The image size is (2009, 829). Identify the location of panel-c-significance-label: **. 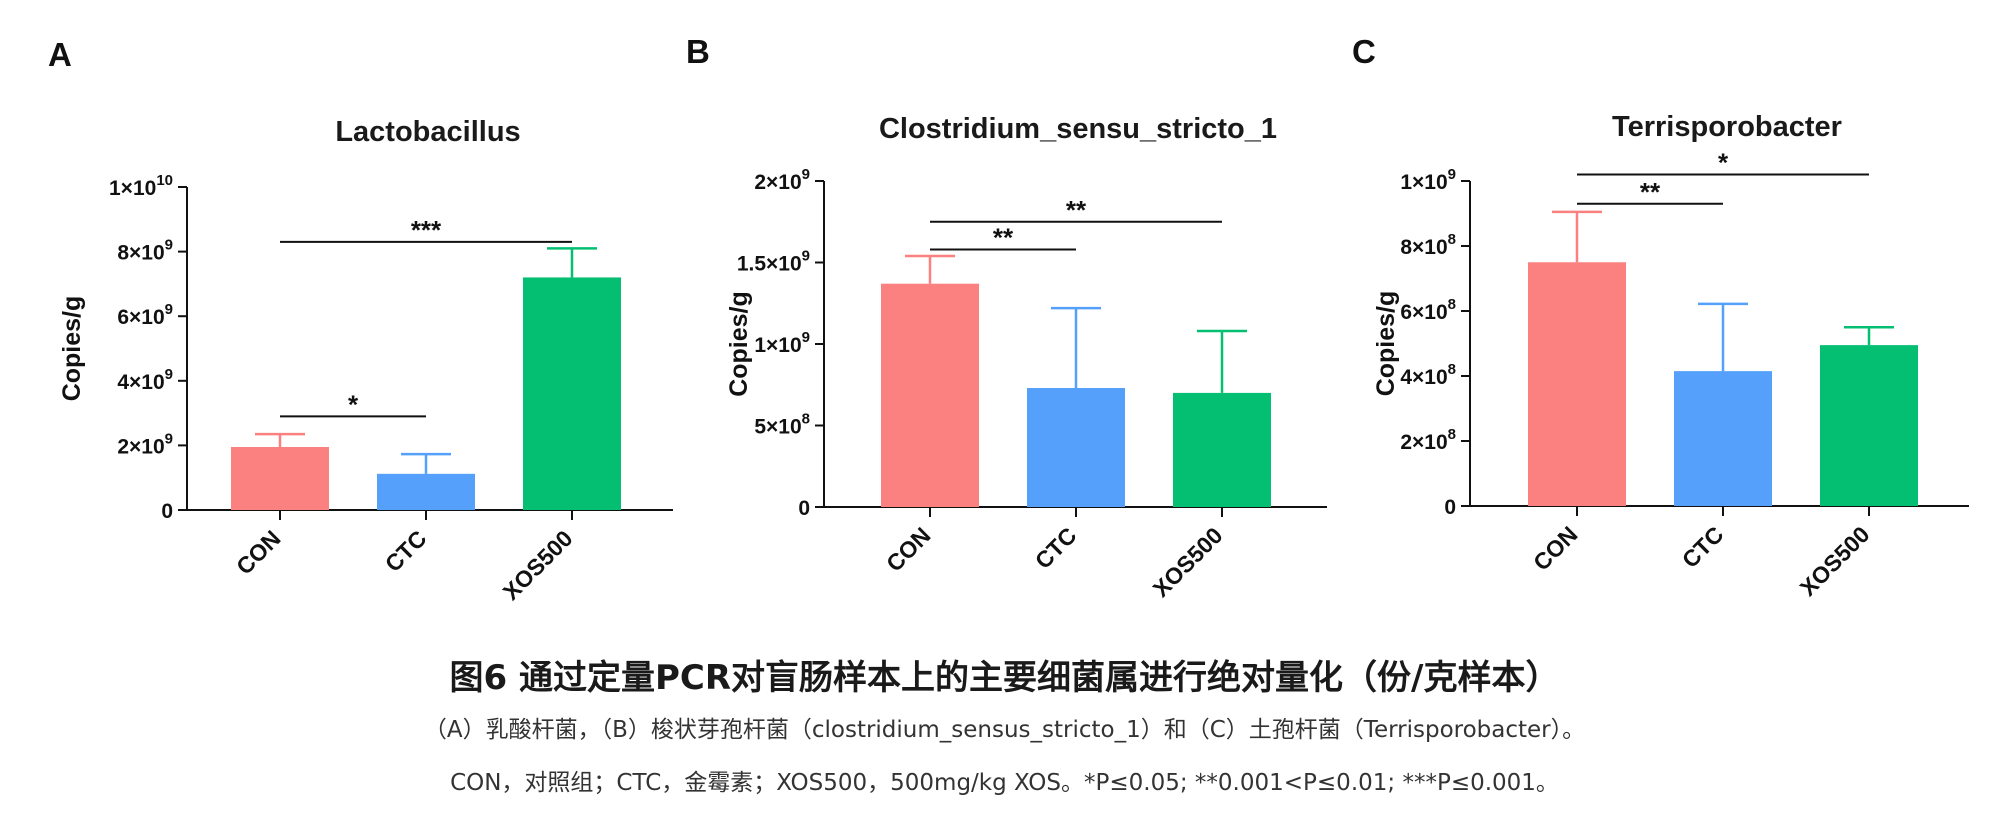
(1650, 192).